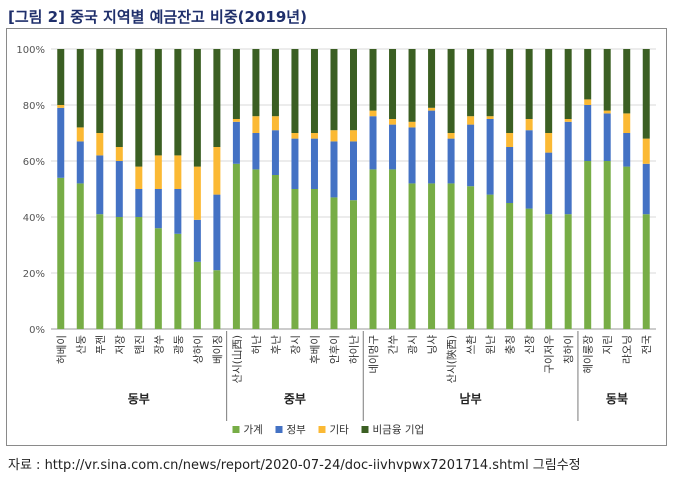 Image resolution: width=677 pixels, height=480 pixels. Describe the element at coordinates (237, 359) in the screenshot. I see `x-tick-label: 산시(山西)` at that location.